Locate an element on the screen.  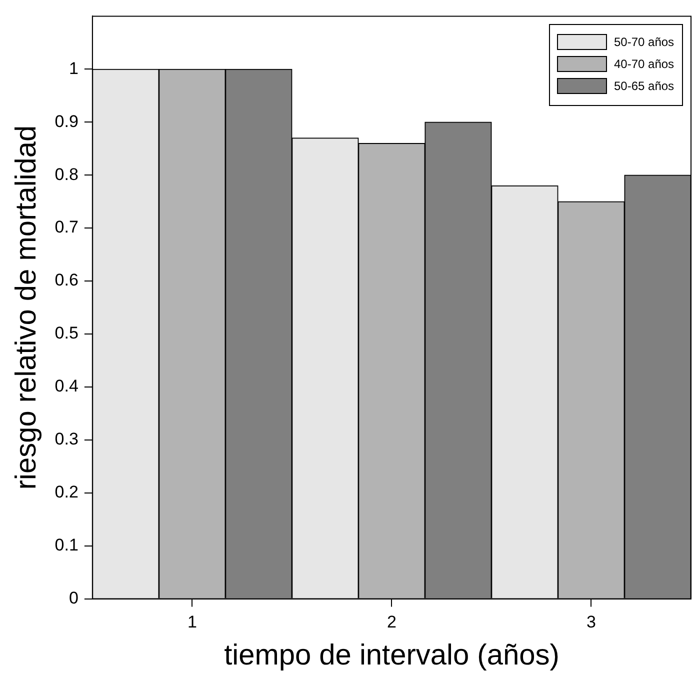
y-tick-label: 0.3 is located at coordinates (66, 439).